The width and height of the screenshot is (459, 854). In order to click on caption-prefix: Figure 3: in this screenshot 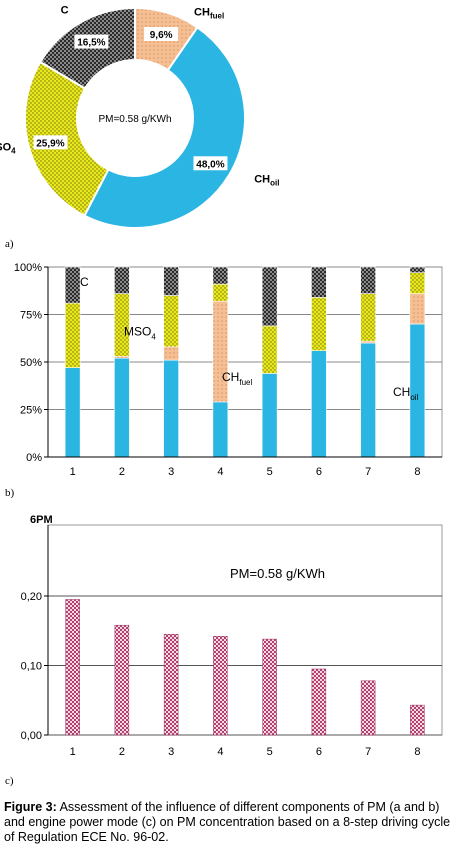, I will do `click(30, 807)`.